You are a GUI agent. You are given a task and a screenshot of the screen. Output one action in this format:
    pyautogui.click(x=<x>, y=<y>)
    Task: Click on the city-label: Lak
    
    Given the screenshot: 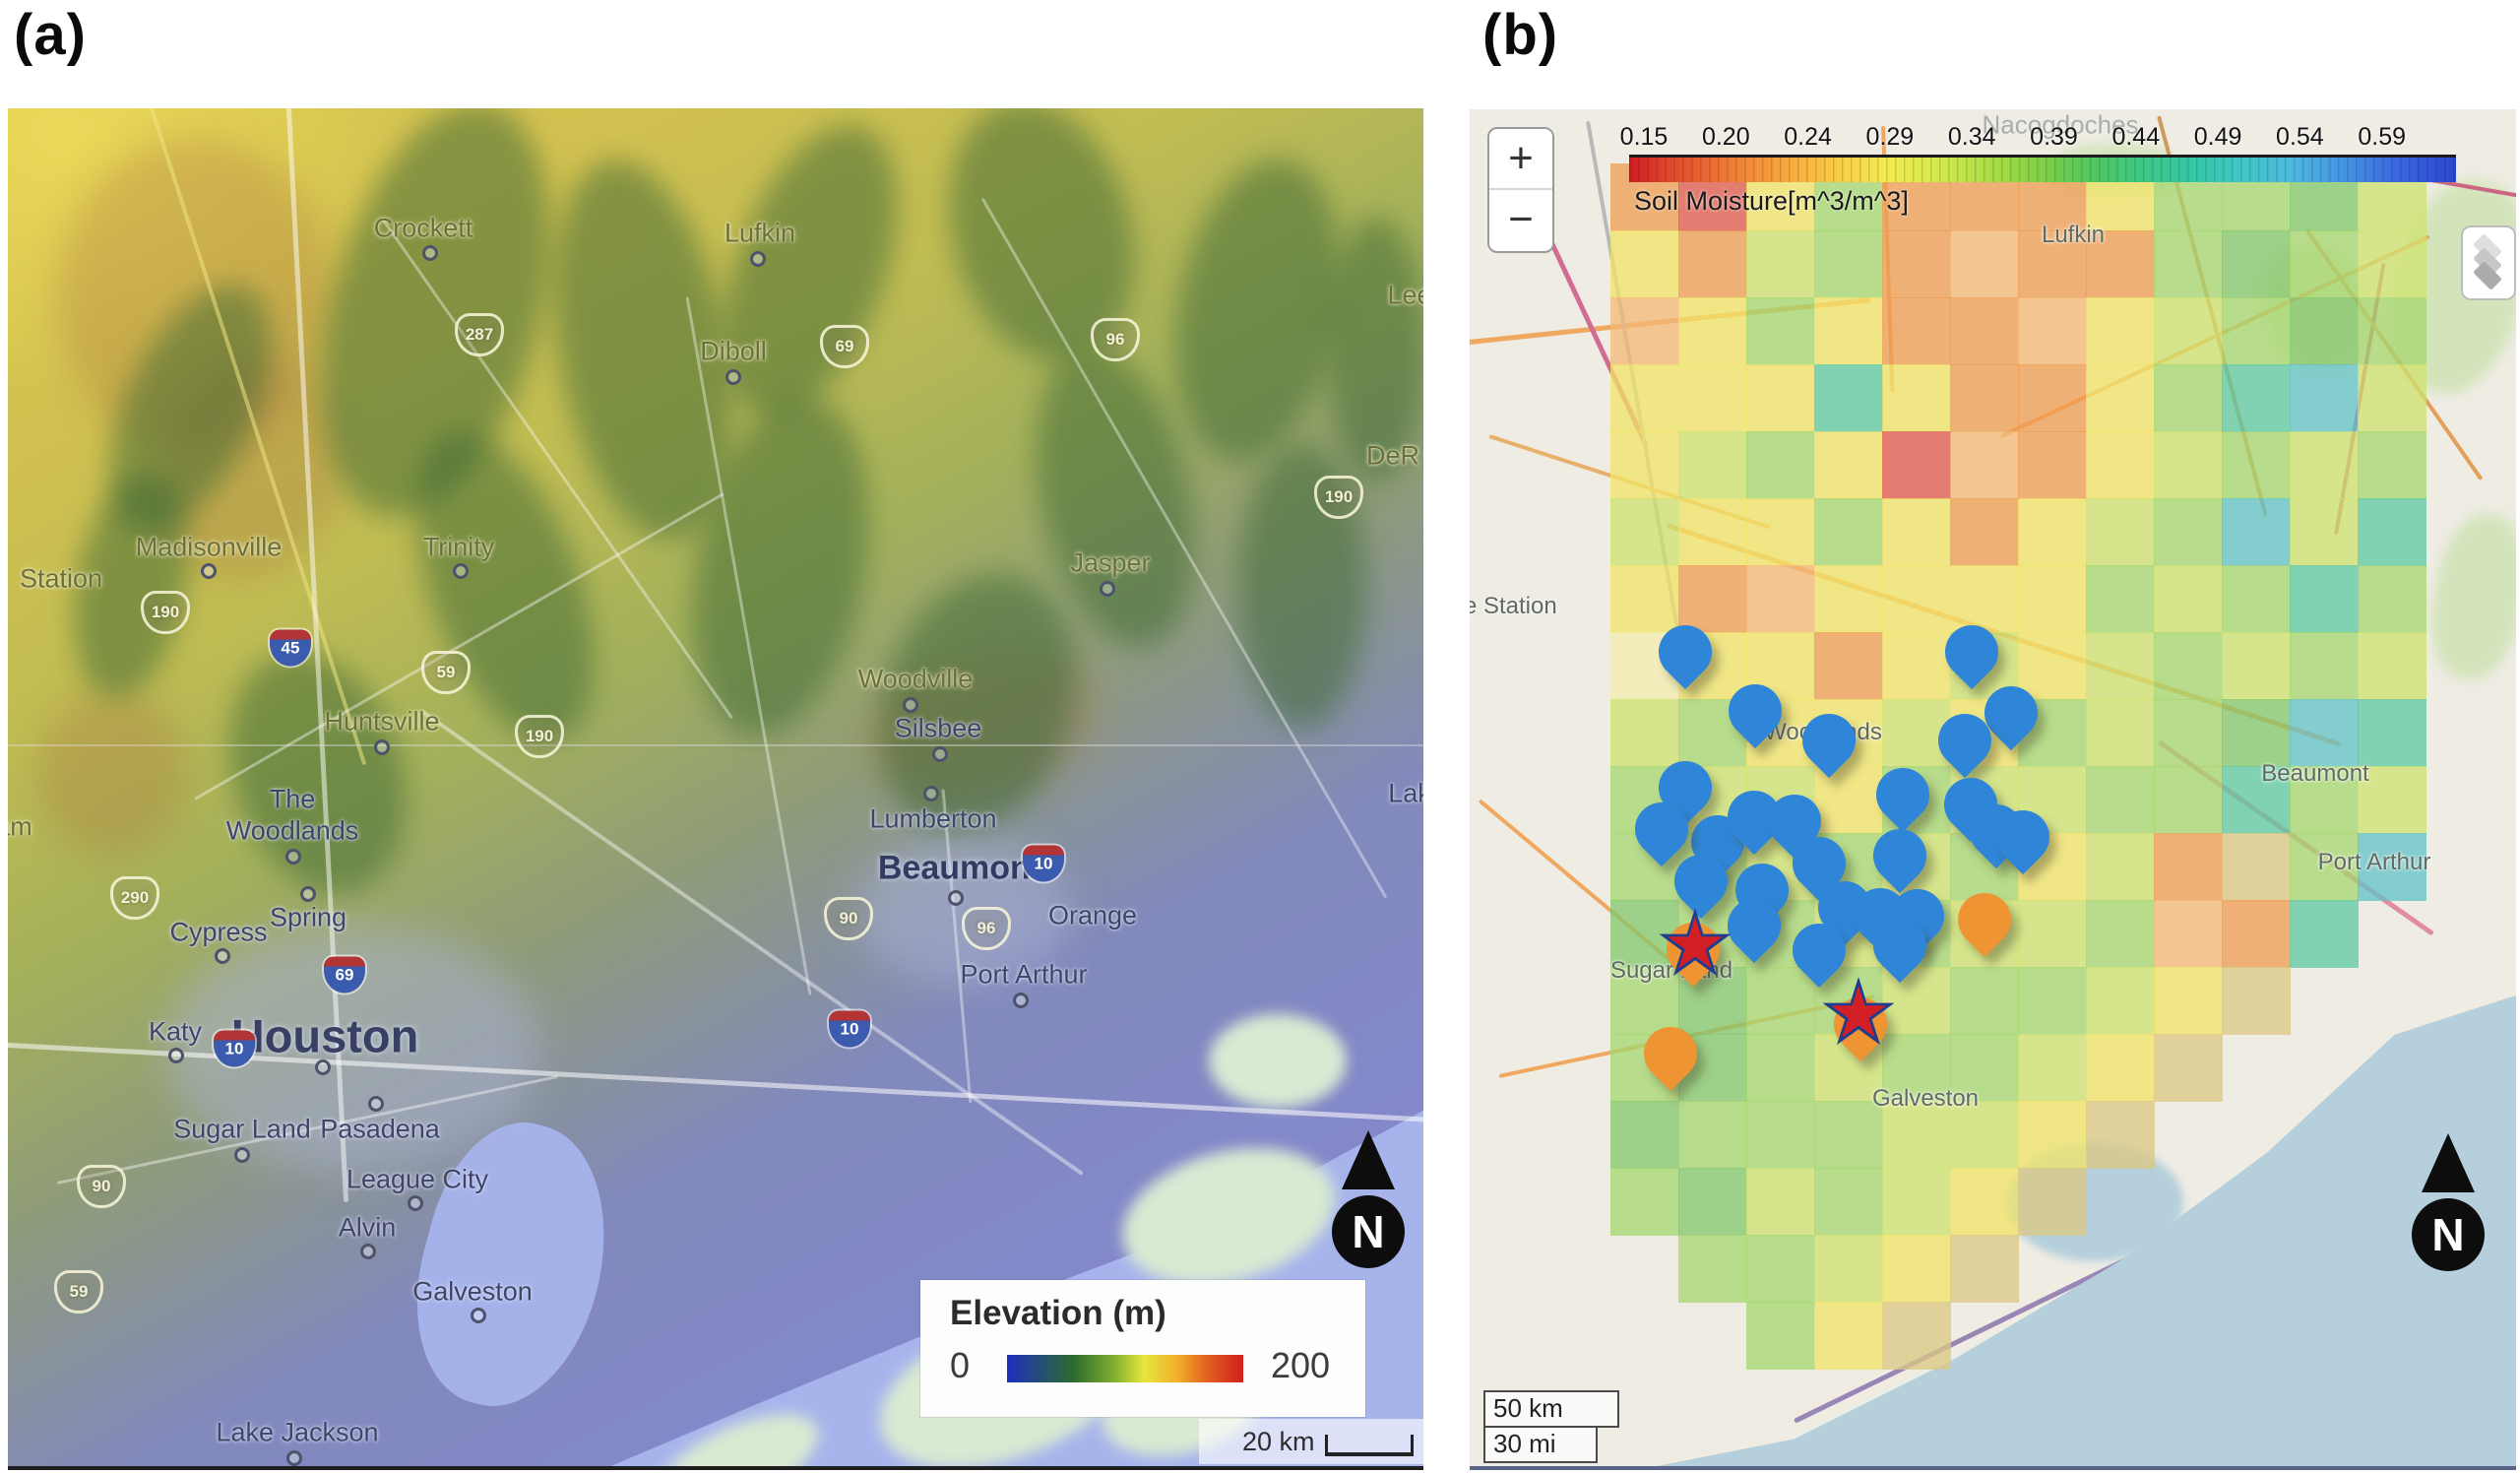 What is the action you would take?
    pyautogui.click(x=1405, y=793)
    